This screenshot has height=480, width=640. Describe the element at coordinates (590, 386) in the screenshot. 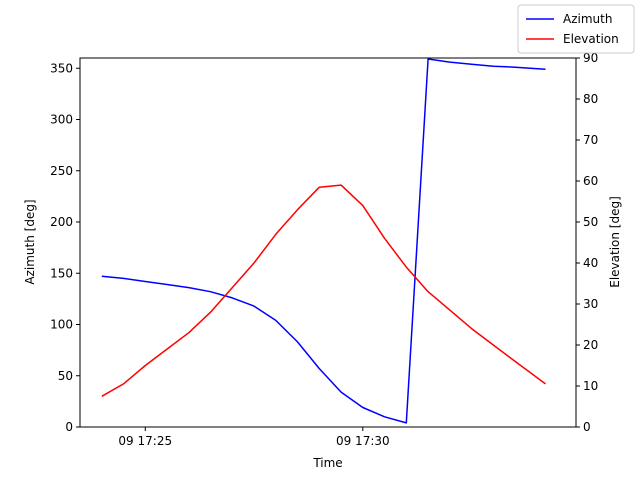

I see `right-tick-label: 10` at that location.